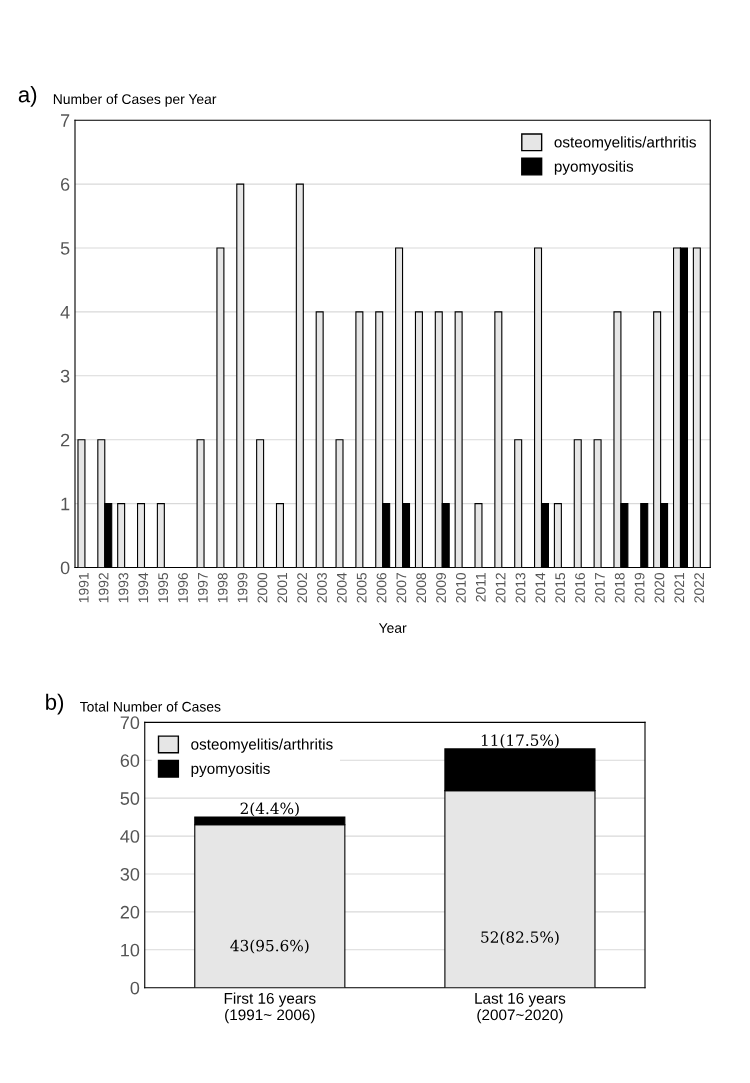 The image size is (750, 1083). What do you see at coordinates (123, 587) in the screenshot?
I see `x-tick-label: 1993` at bounding box center [123, 587].